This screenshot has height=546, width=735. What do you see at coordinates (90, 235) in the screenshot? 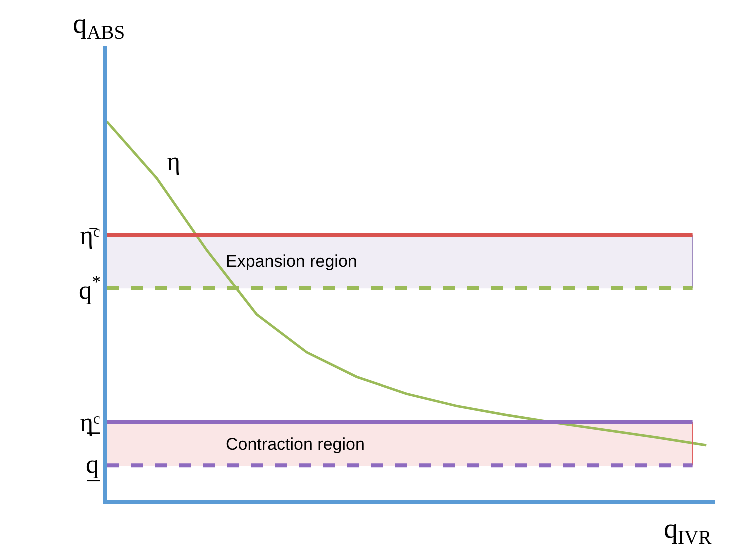
I see `ref-line-label: η̄ᶜ` at bounding box center [90, 235].